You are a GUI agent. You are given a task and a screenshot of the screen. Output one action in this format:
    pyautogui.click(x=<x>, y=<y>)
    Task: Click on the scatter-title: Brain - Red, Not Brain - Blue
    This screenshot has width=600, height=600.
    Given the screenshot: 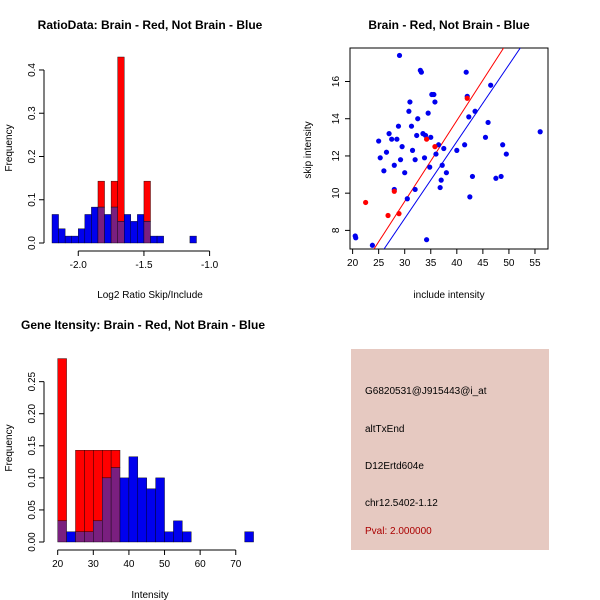 What is the action you would take?
    pyautogui.click(x=449, y=25)
    